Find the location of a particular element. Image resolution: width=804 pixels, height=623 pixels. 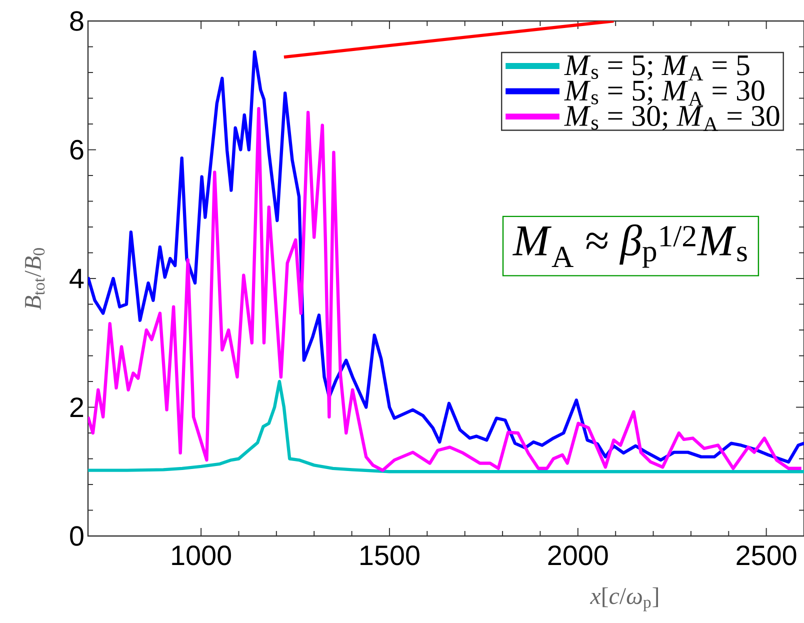

x-tick-label: 1500 is located at coordinates (390, 556).